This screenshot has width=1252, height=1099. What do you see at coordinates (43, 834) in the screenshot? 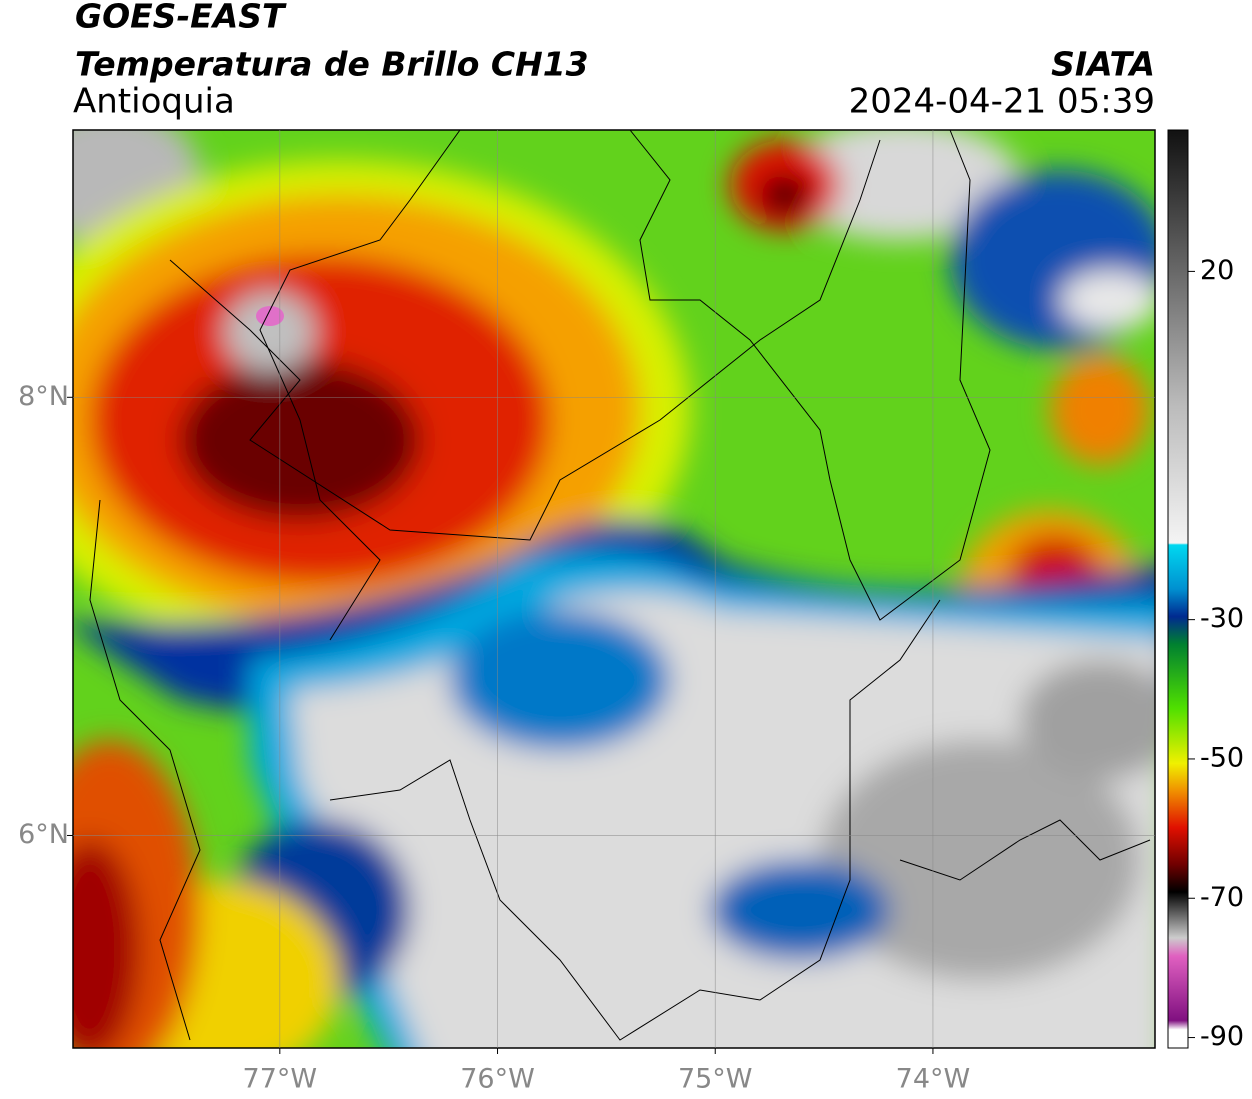
I see `y-tick-label: 6°N` at bounding box center [43, 834].